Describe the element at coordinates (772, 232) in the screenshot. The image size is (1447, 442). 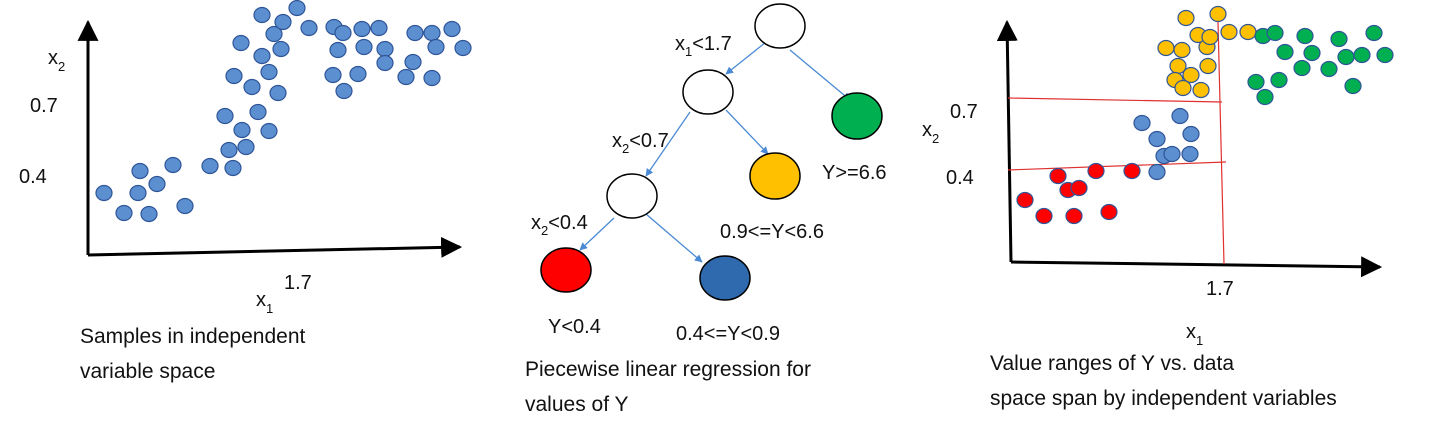
I see `leaf-label-orange: 0.9<=Y<6.6` at that location.